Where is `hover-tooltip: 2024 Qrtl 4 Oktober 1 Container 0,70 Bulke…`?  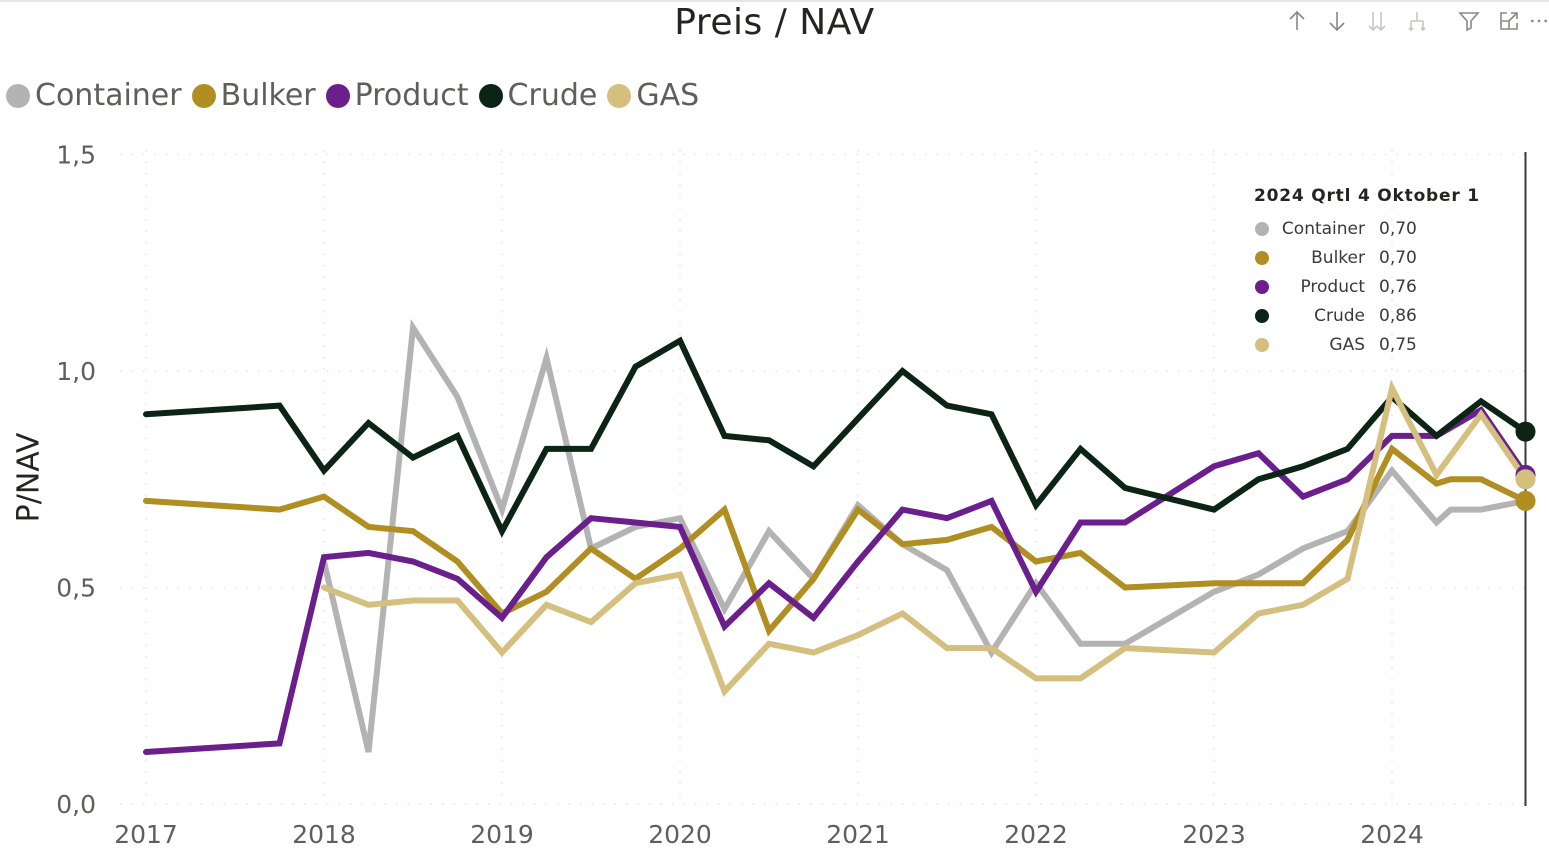
hover-tooltip: 2024 Qrtl 4 Oktober 1 Container 0,70 Bulke… is located at coordinates (1364, 272).